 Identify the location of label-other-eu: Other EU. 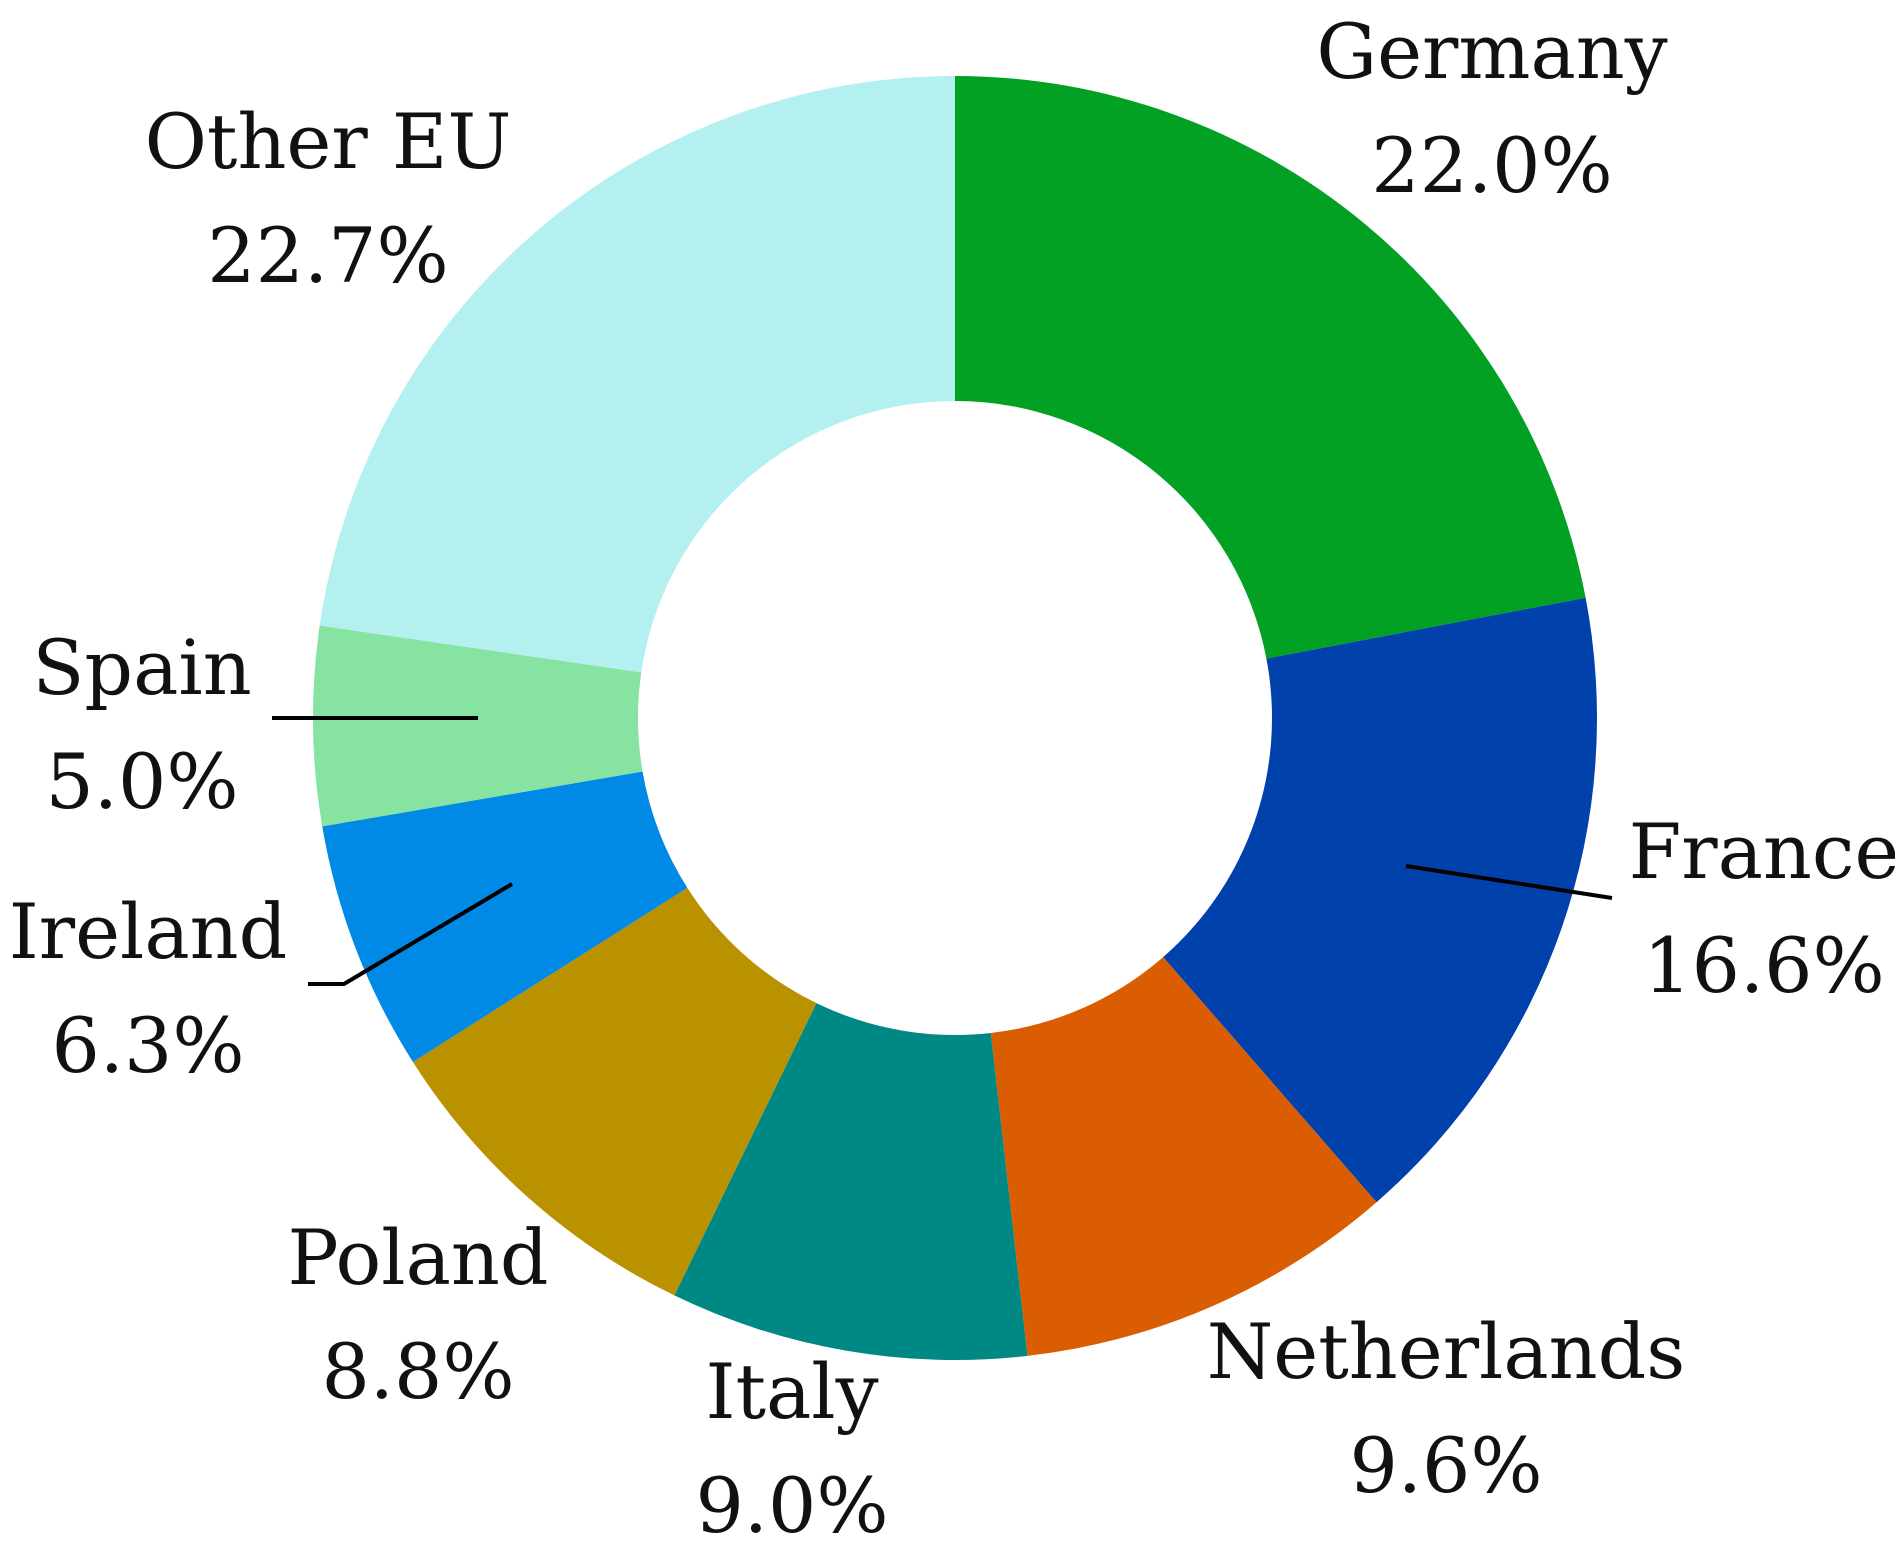
(328, 141).